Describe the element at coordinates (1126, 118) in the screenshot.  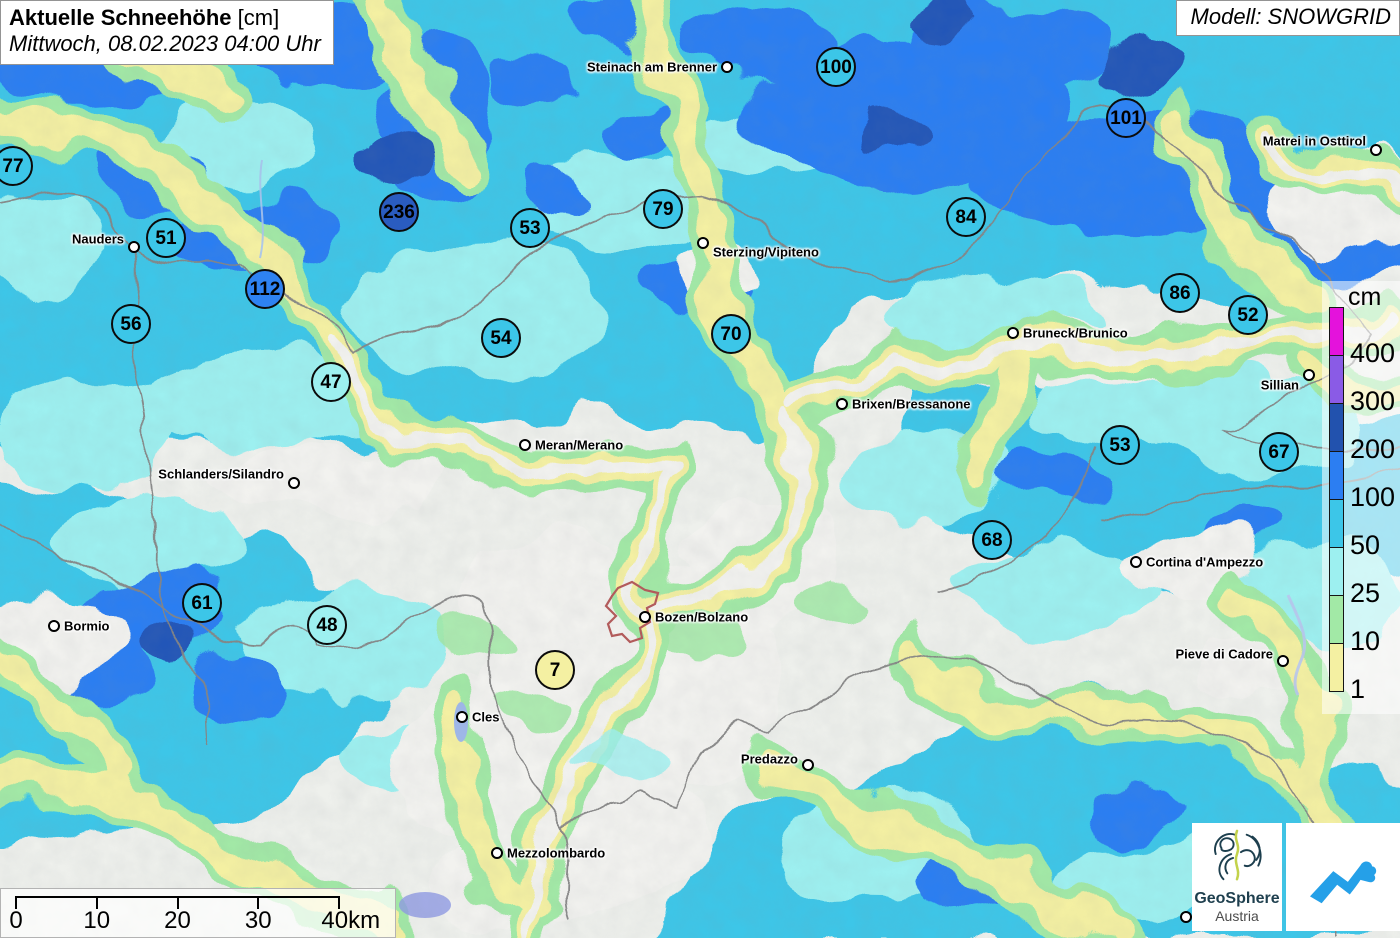
I see `station-marker: 101` at that location.